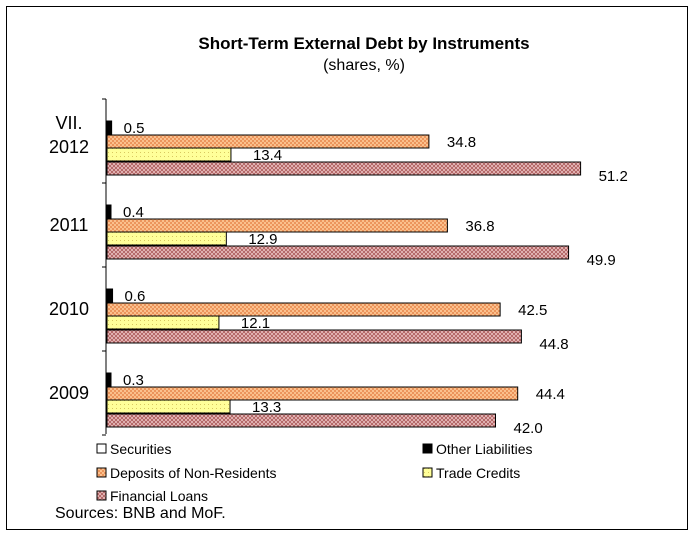 The height and width of the screenshot is (536, 698). What do you see at coordinates (553, 344) in the screenshot?
I see `data-label: 44.8` at bounding box center [553, 344].